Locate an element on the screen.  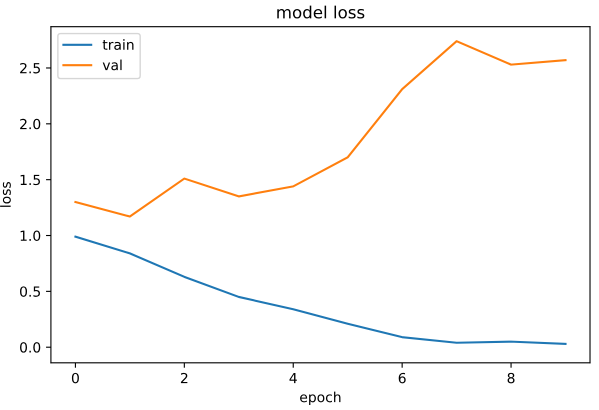
y-tick-label: 2.5 is located at coordinates (30, 68).